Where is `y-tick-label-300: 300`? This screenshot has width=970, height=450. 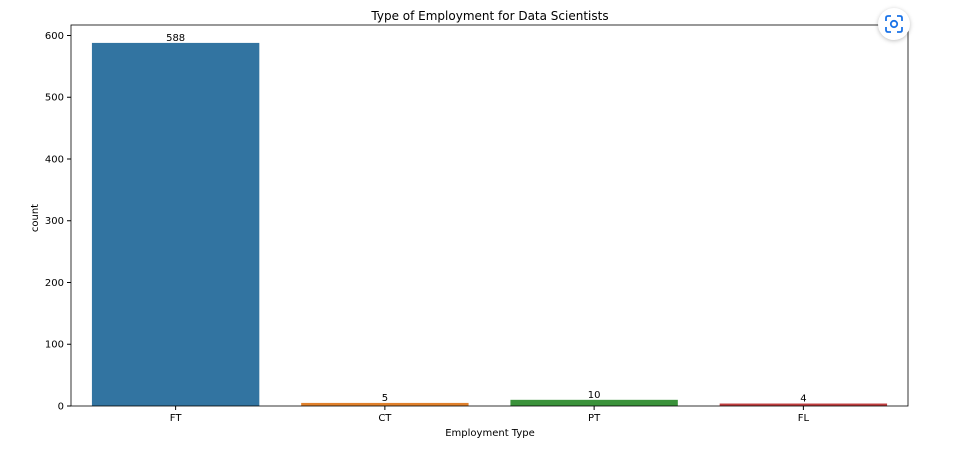
y-tick-label-300: 300 is located at coordinates (54, 221).